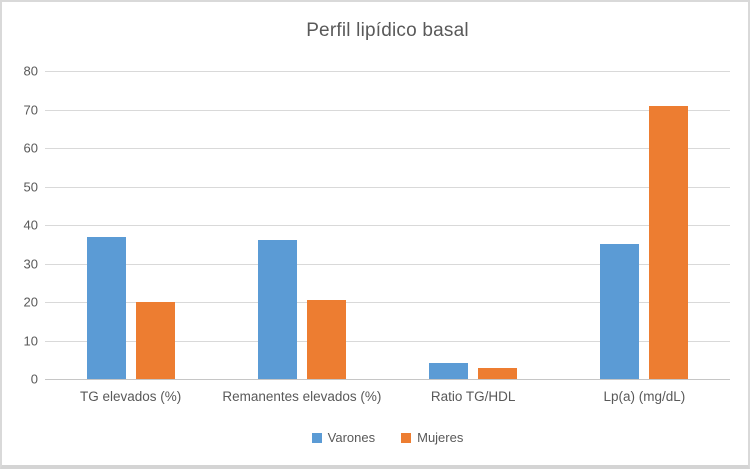  I want to click on y-tick-label: 80, so click(30, 71).